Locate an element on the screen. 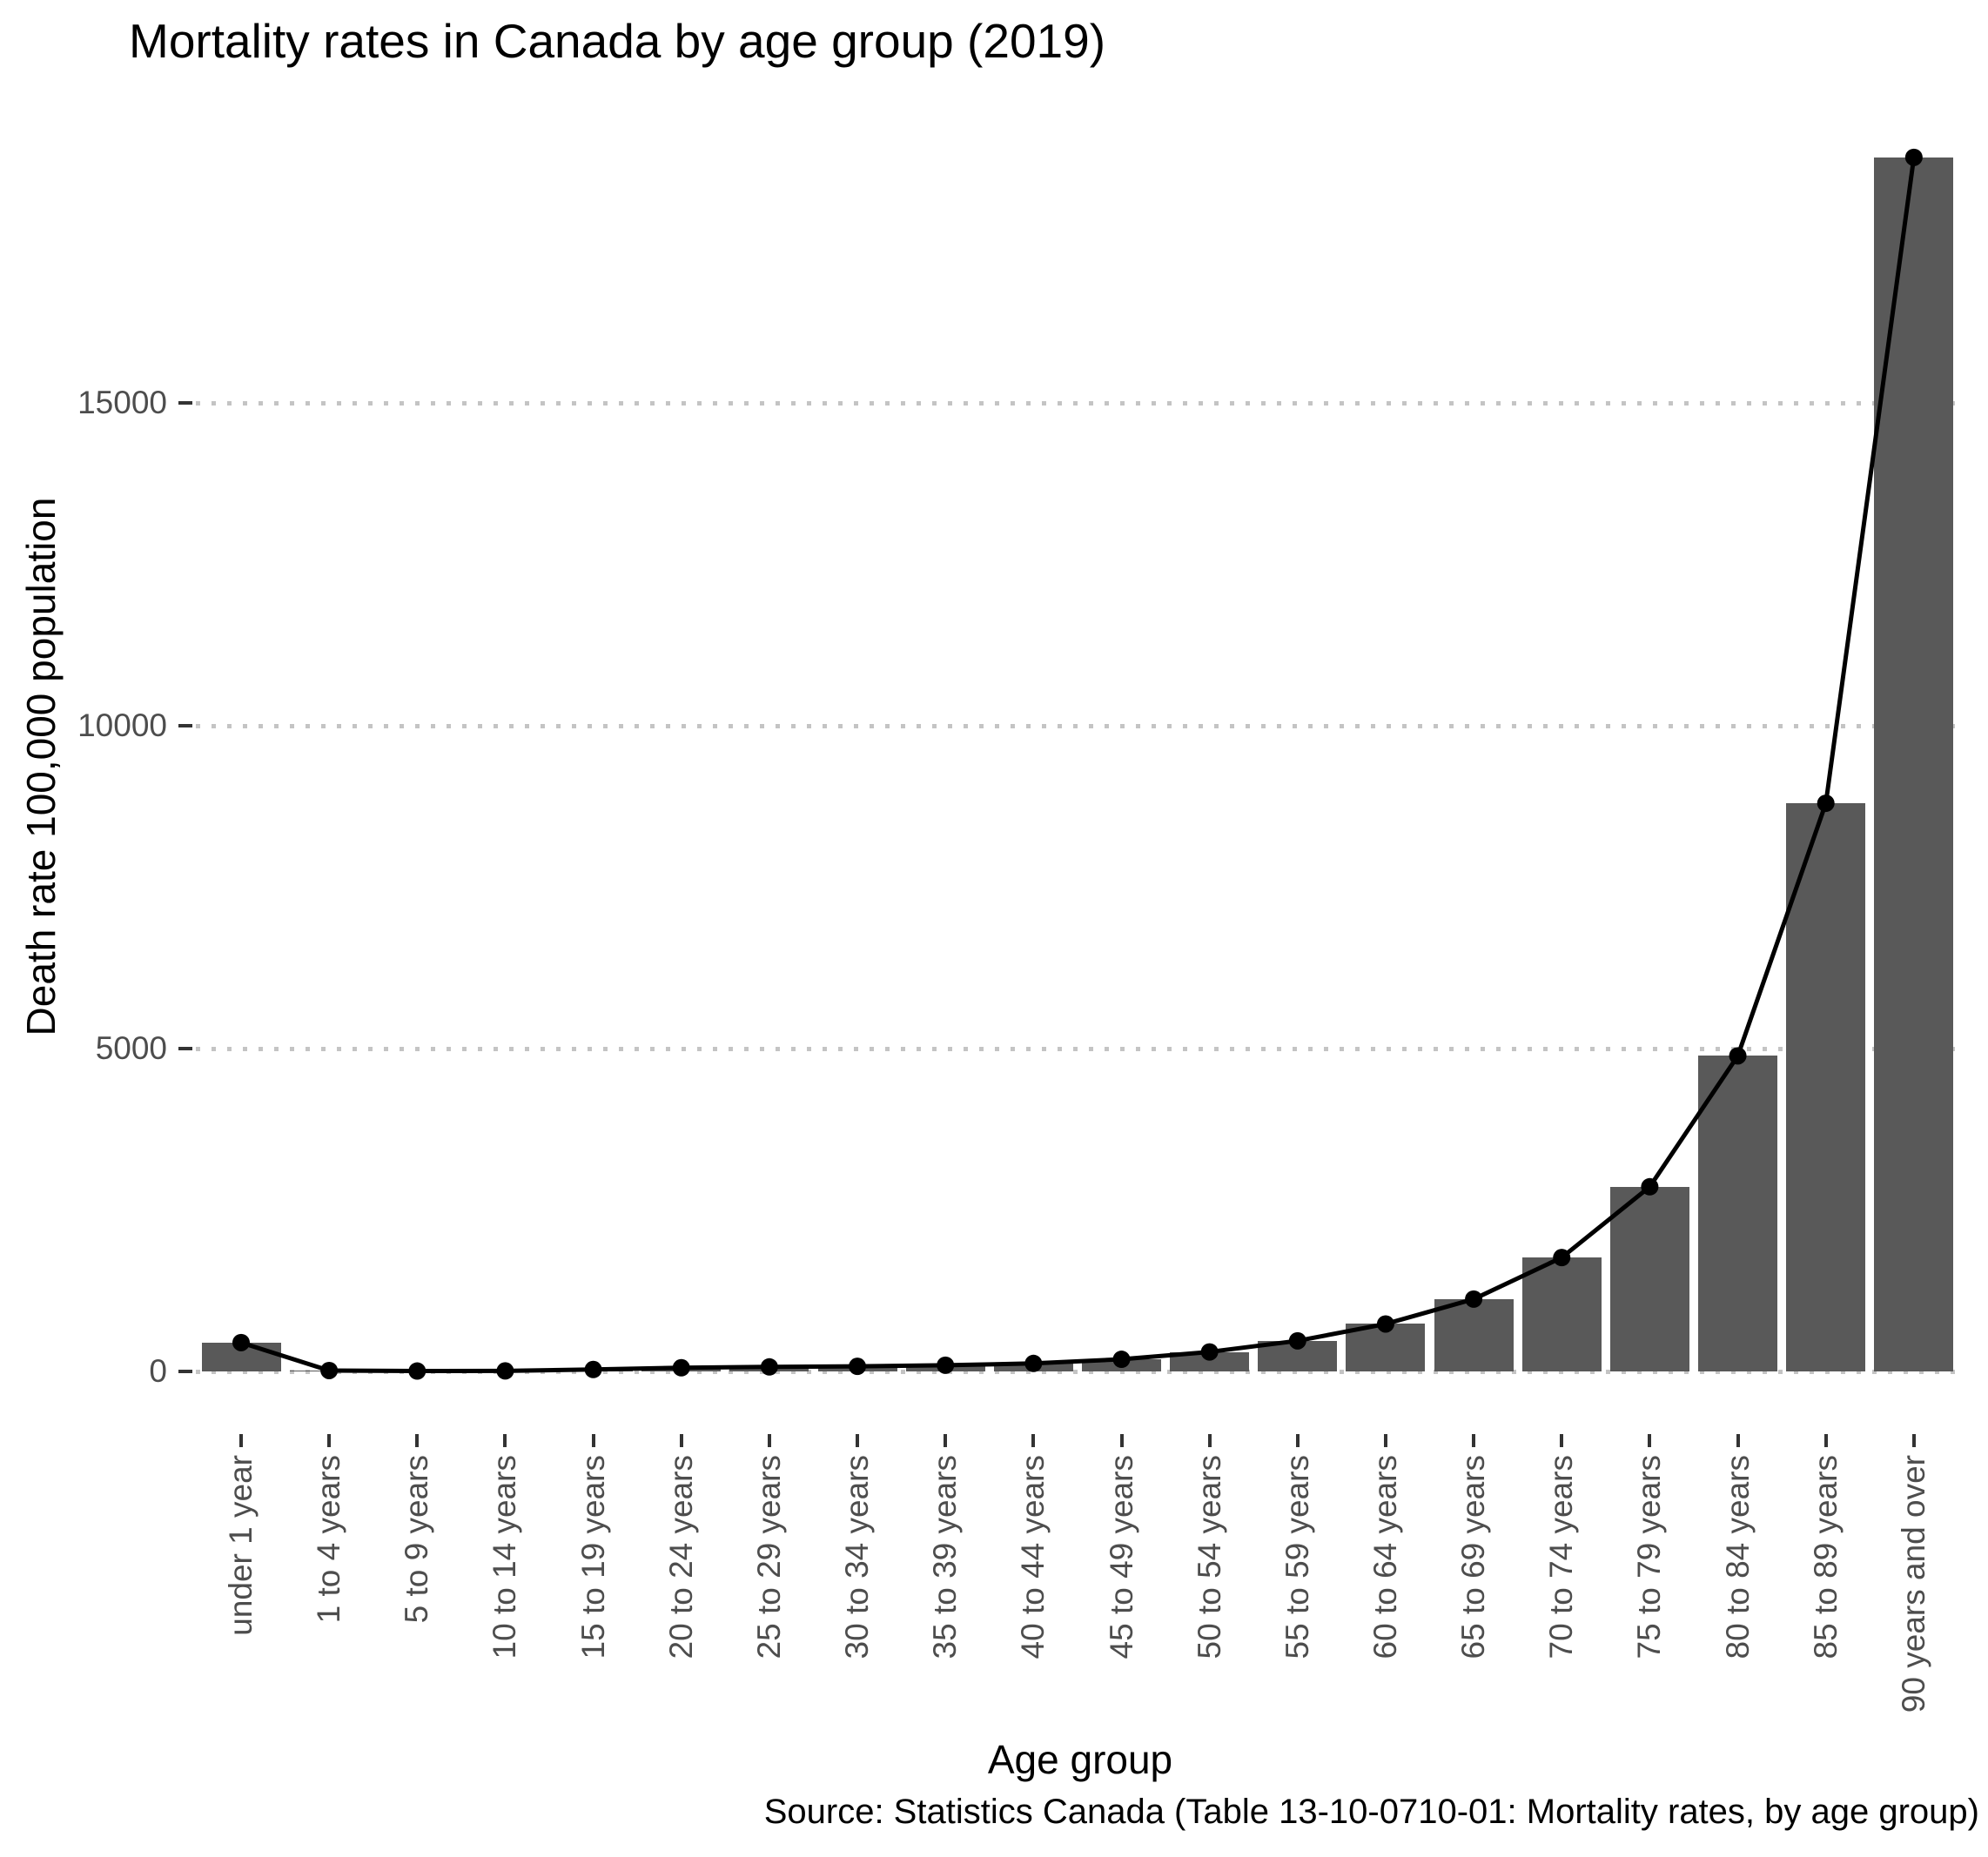 The width and height of the screenshot is (1988, 1857). x-tick-label: 70 to 74 years is located at coordinates (1561, 1557).